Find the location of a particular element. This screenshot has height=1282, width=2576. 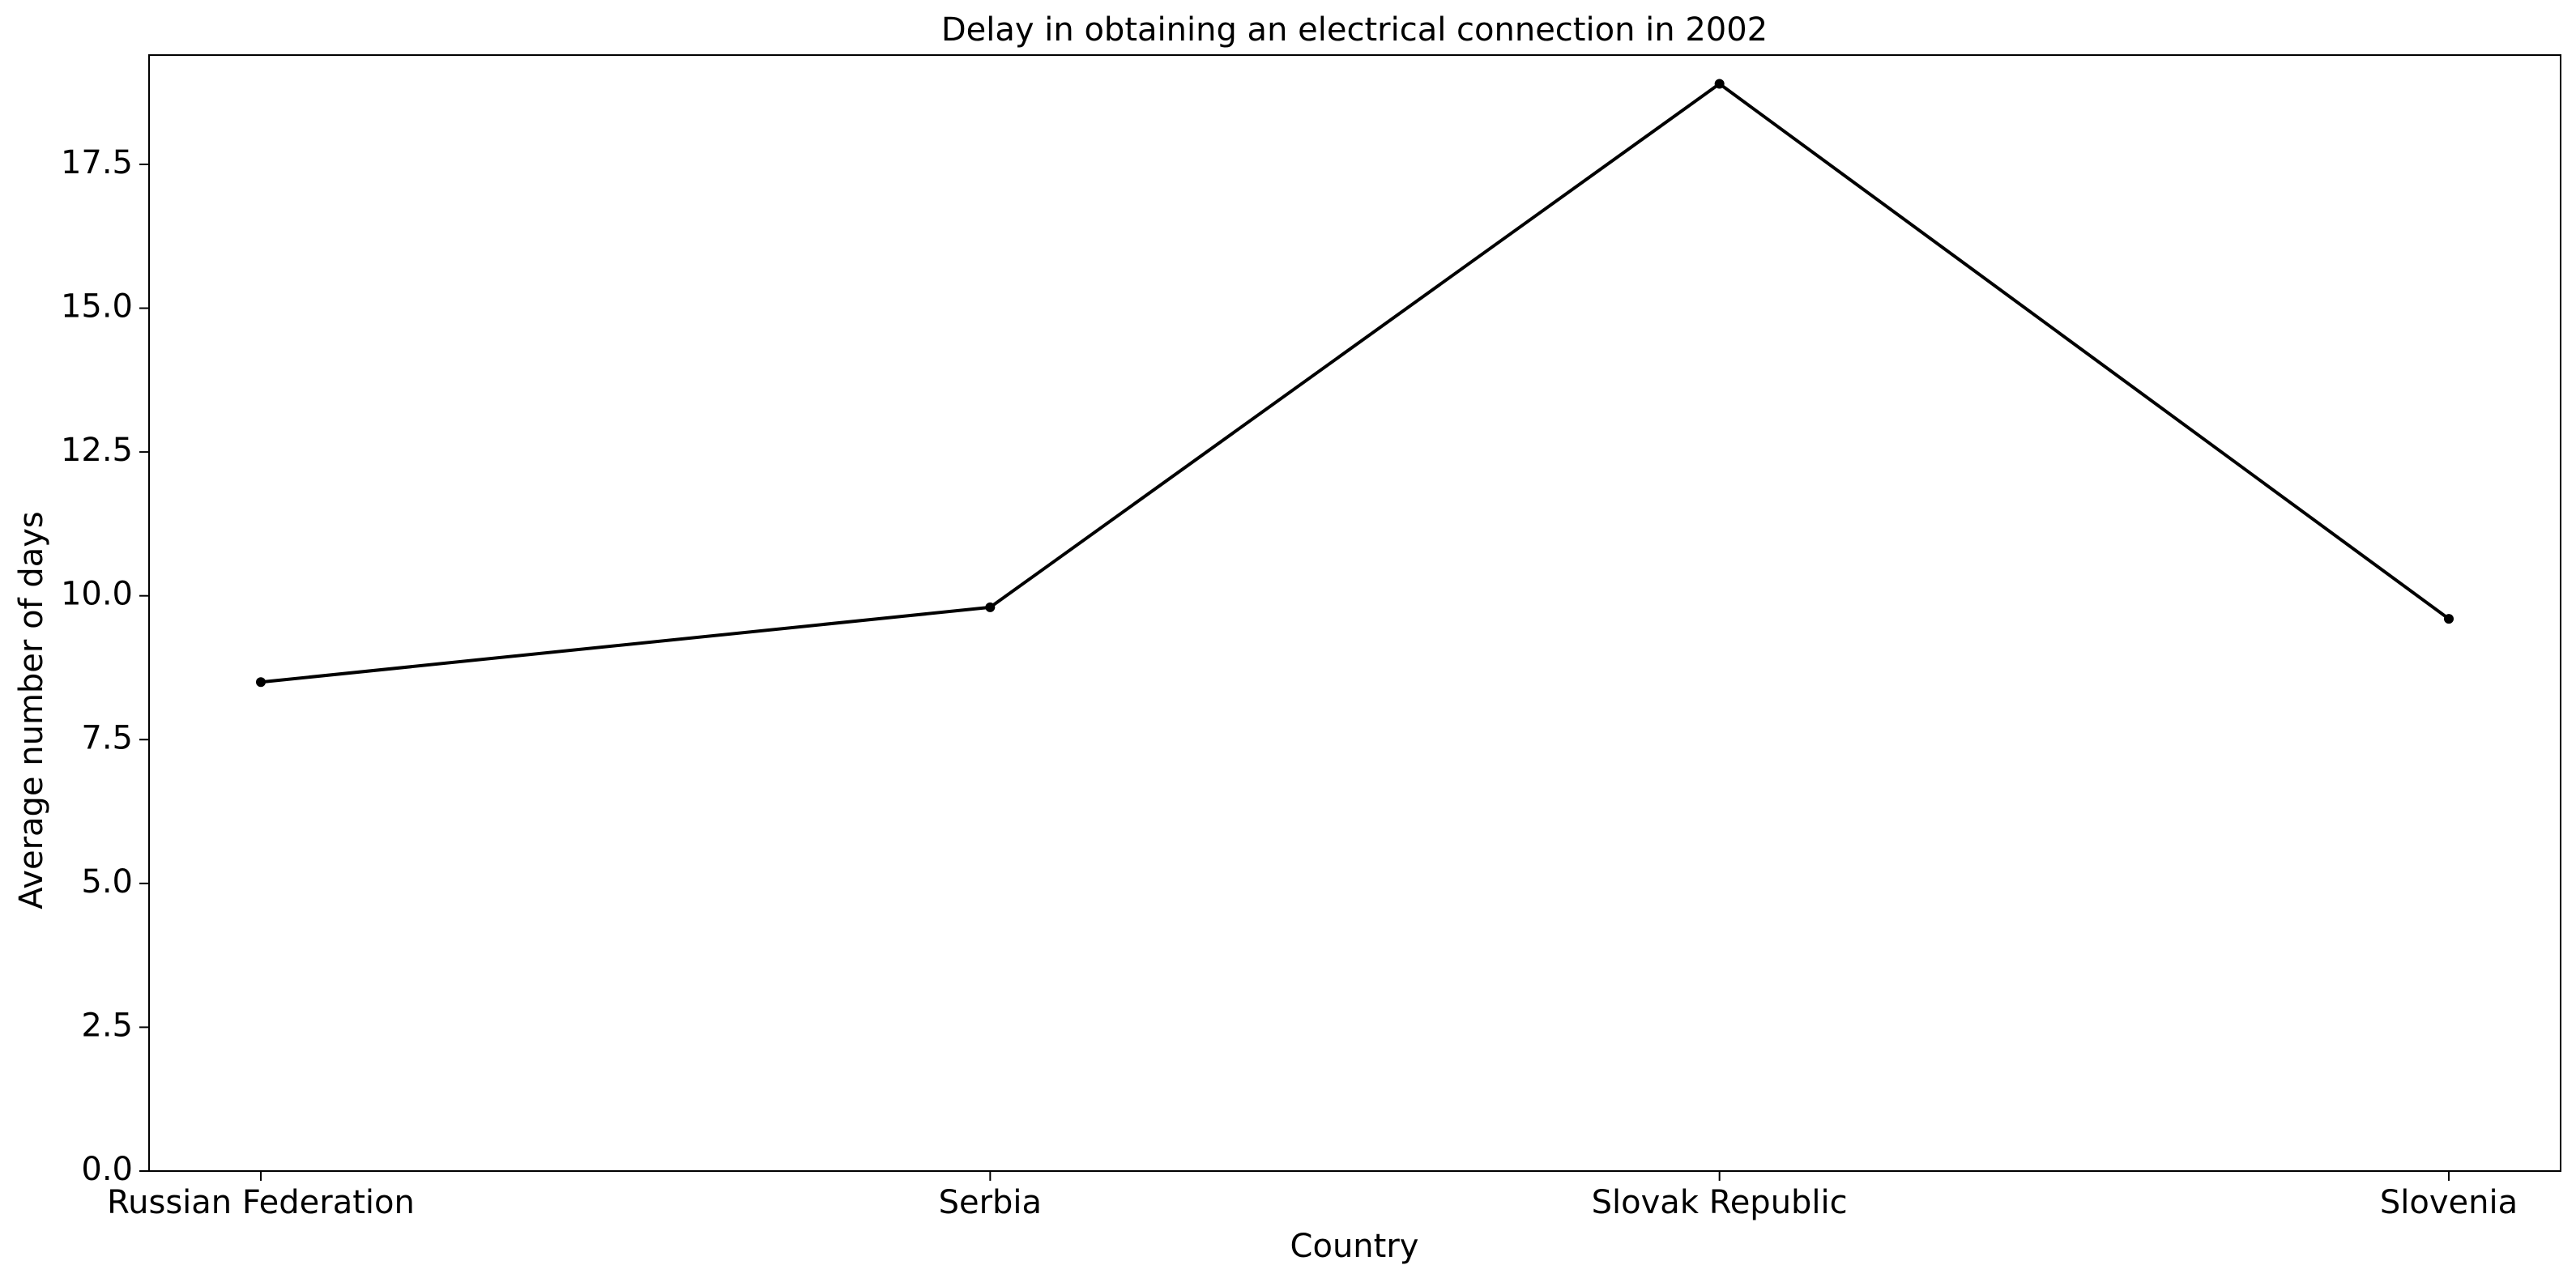

x-axis-label: Country is located at coordinates (1354, 1246).